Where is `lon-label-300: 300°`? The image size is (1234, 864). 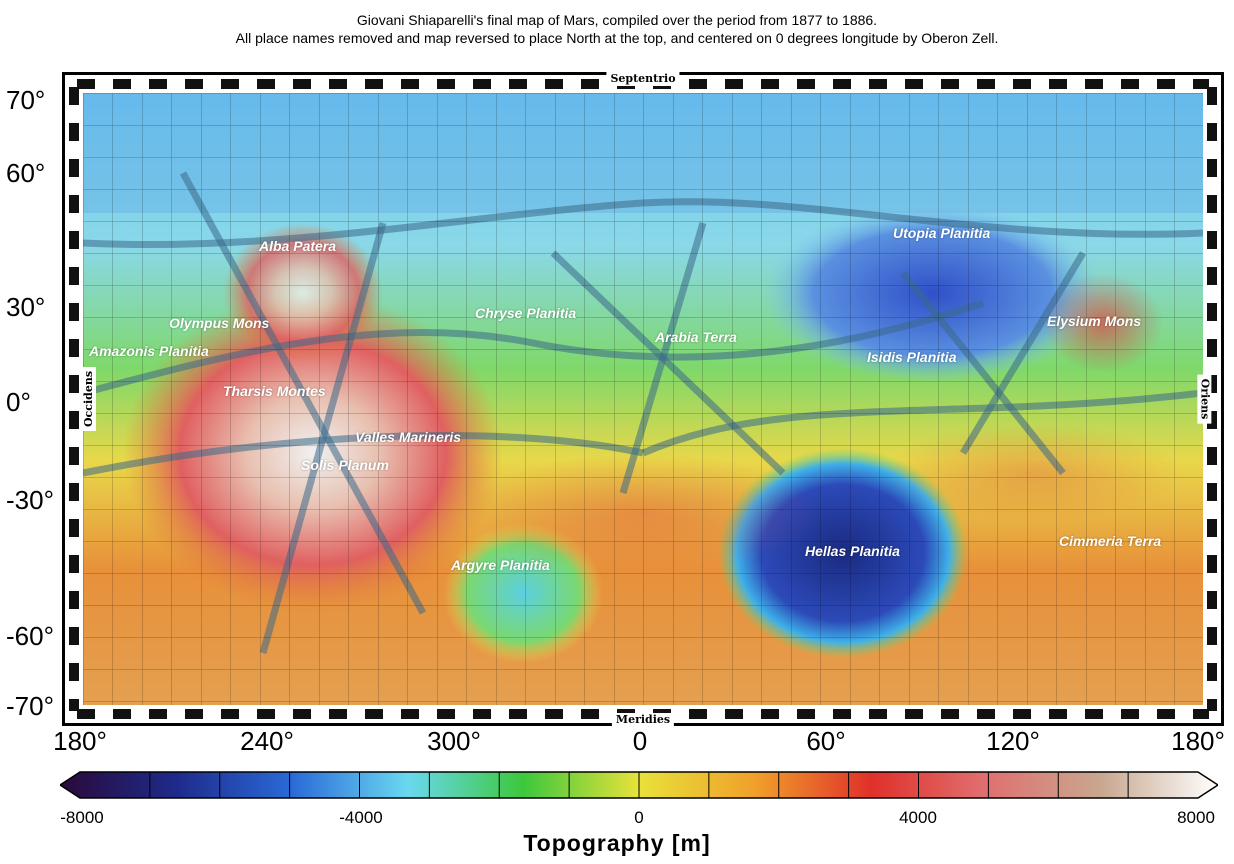 lon-label-300: 300° is located at coordinates (454, 741).